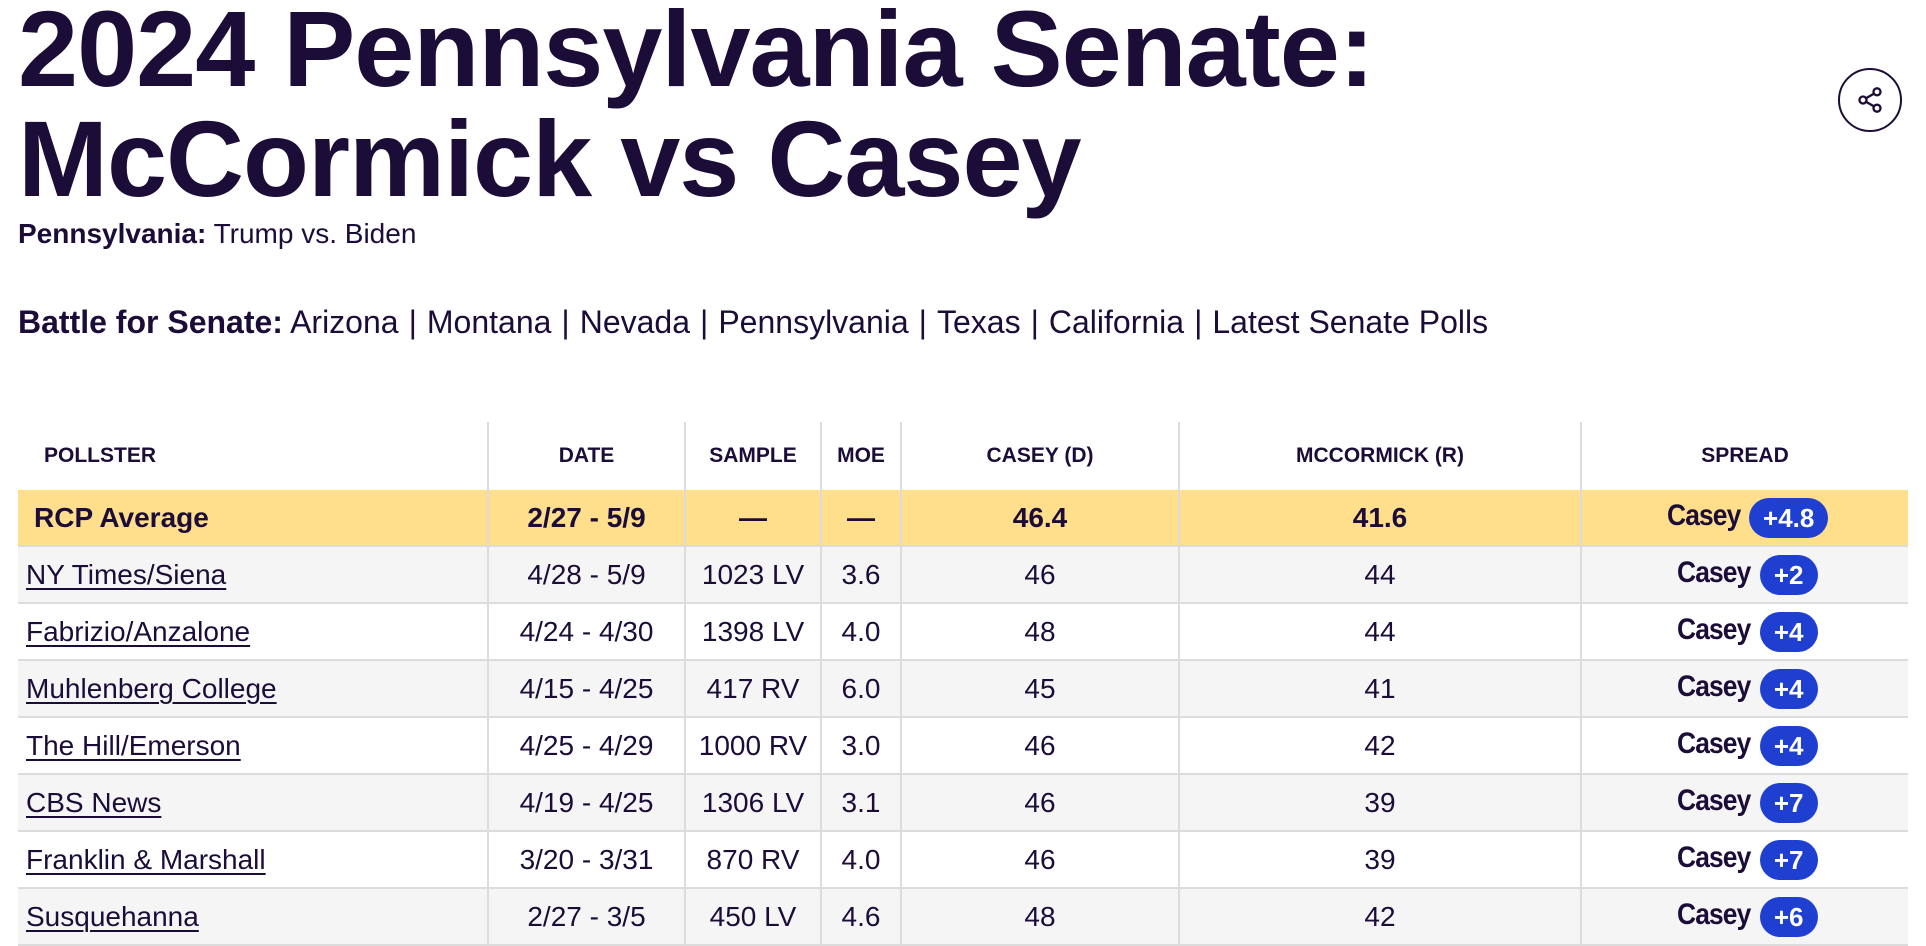  What do you see at coordinates (1379, 456) in the screenshot?
I see `column-header-mccormick: MCCORMICK (R)` at bounding box center [1379, 456].